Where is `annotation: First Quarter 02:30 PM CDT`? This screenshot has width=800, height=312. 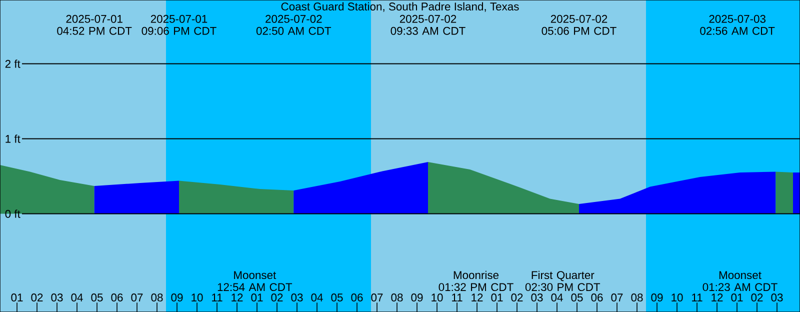
annotation: First Quarter 02:30 PM CDT is located at coordinates (562, 281).